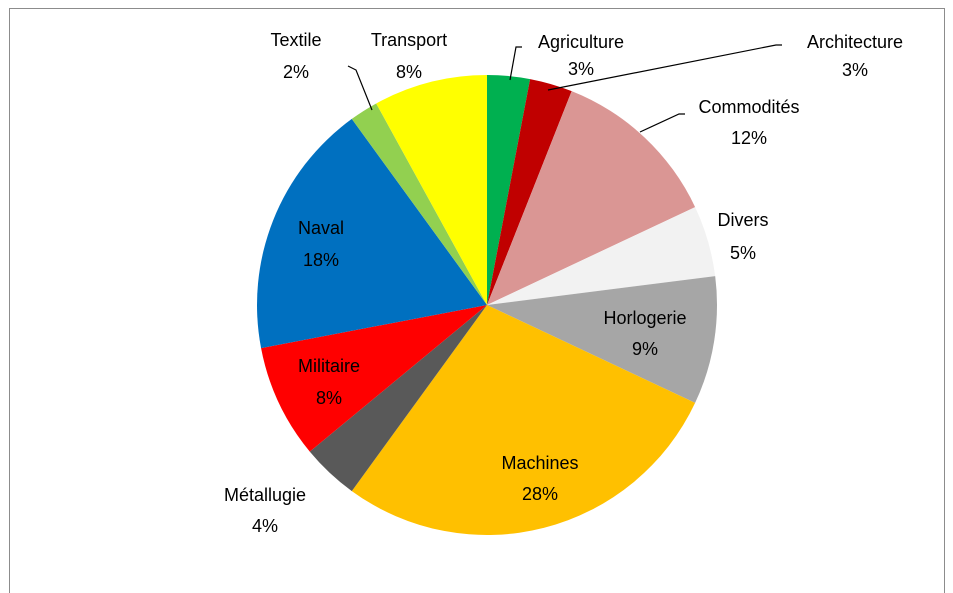 This screenshot has height=593, width=953. Describe the element at coordinates (321, 260) in the screenshot. I see `value-label: 18%` at that location.